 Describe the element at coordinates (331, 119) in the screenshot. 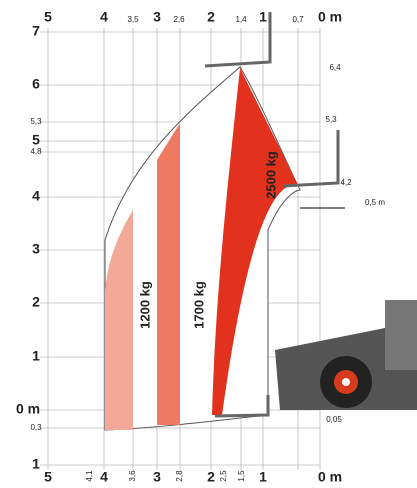

I see `annotation: 5,3` at that location.